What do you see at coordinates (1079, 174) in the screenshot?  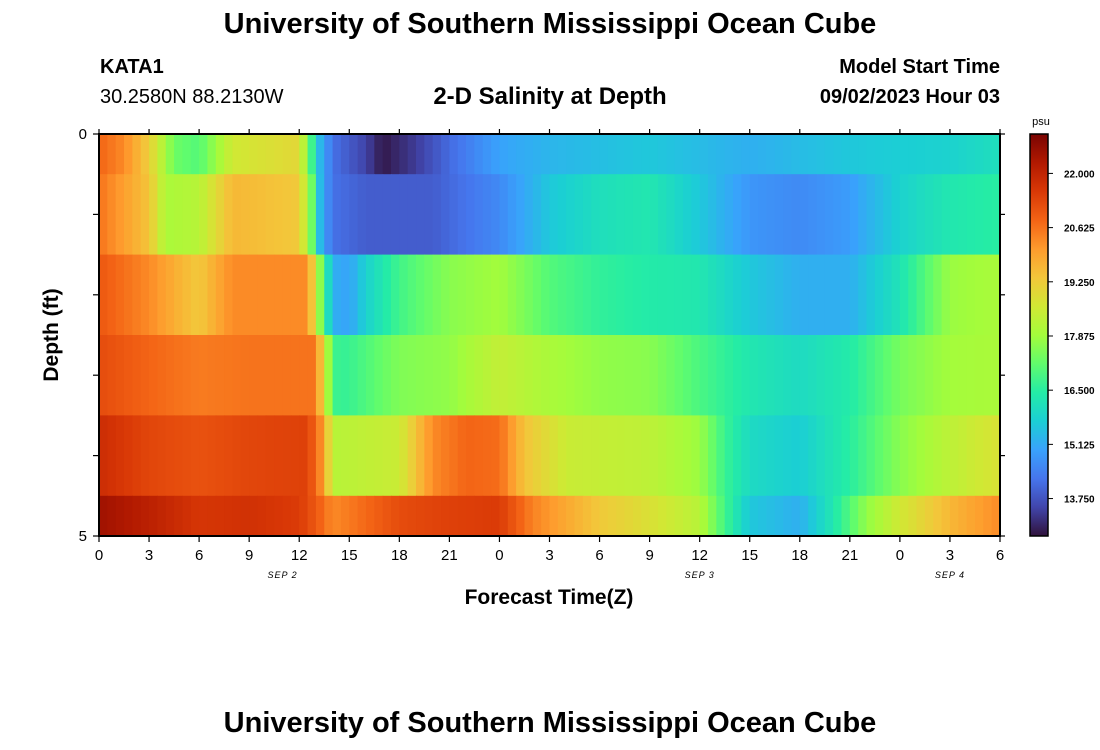 I see `colorbar-tick-label: 22.000` at bounding box center [1079, 174].